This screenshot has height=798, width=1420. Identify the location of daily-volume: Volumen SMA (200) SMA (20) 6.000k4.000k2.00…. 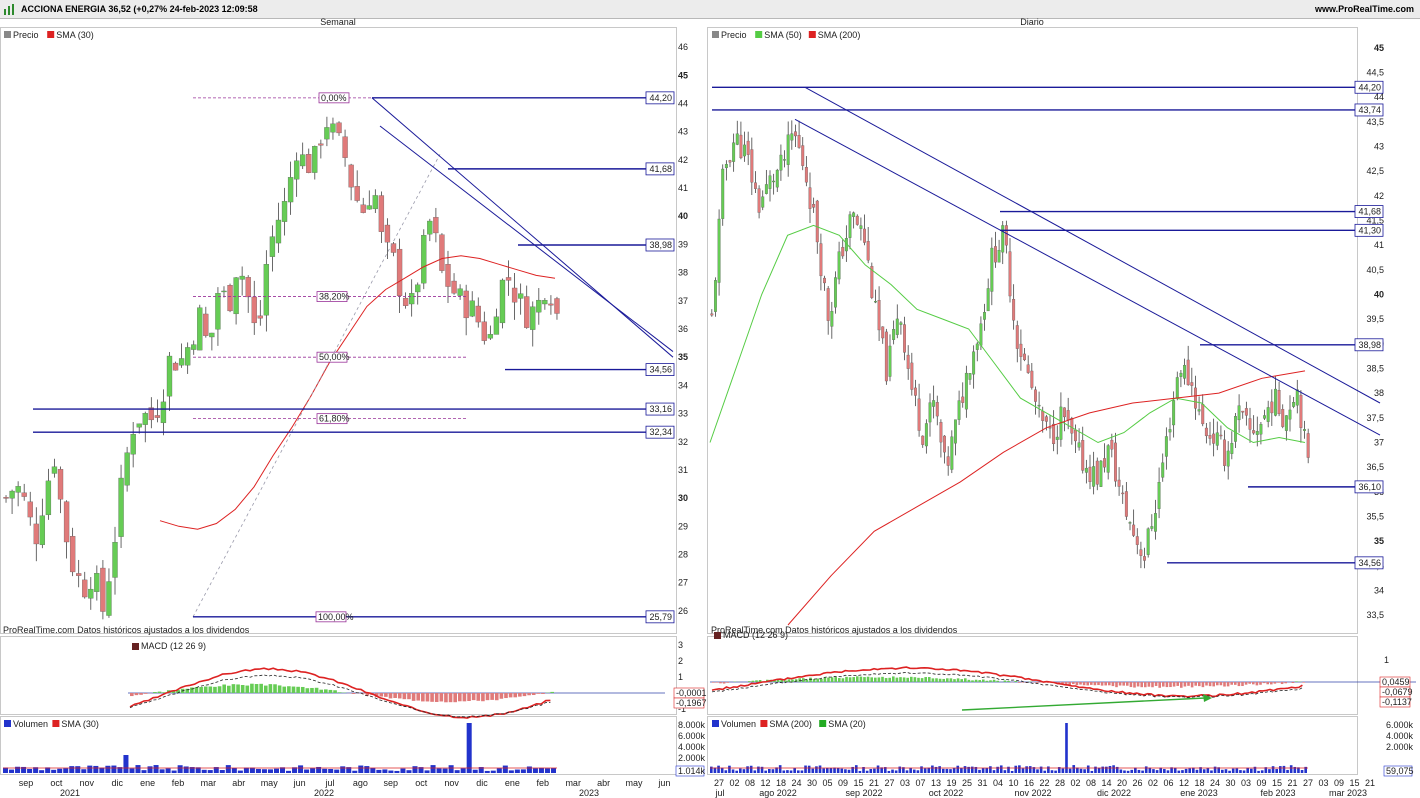
(1062, 748).